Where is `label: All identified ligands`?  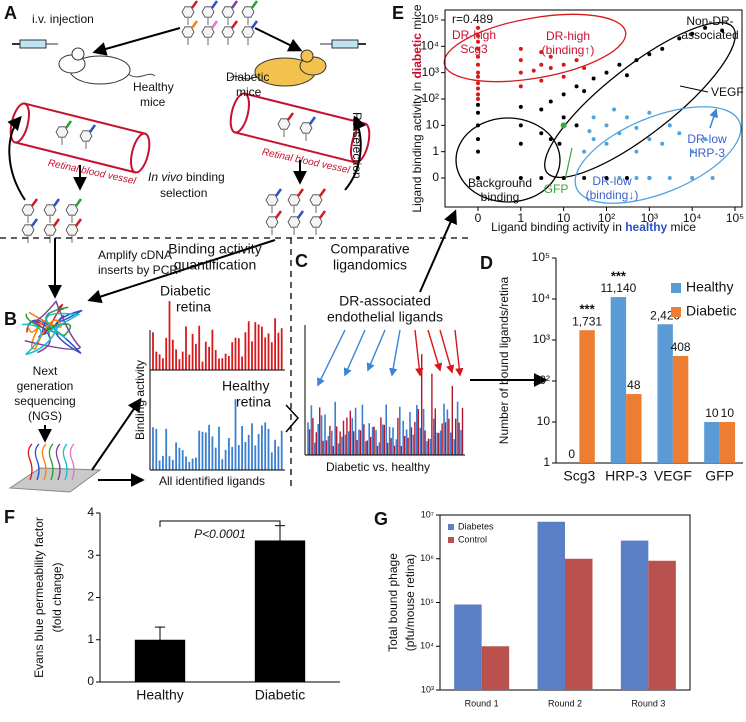 label: All identified ligands is located at coordinates (212, 481).